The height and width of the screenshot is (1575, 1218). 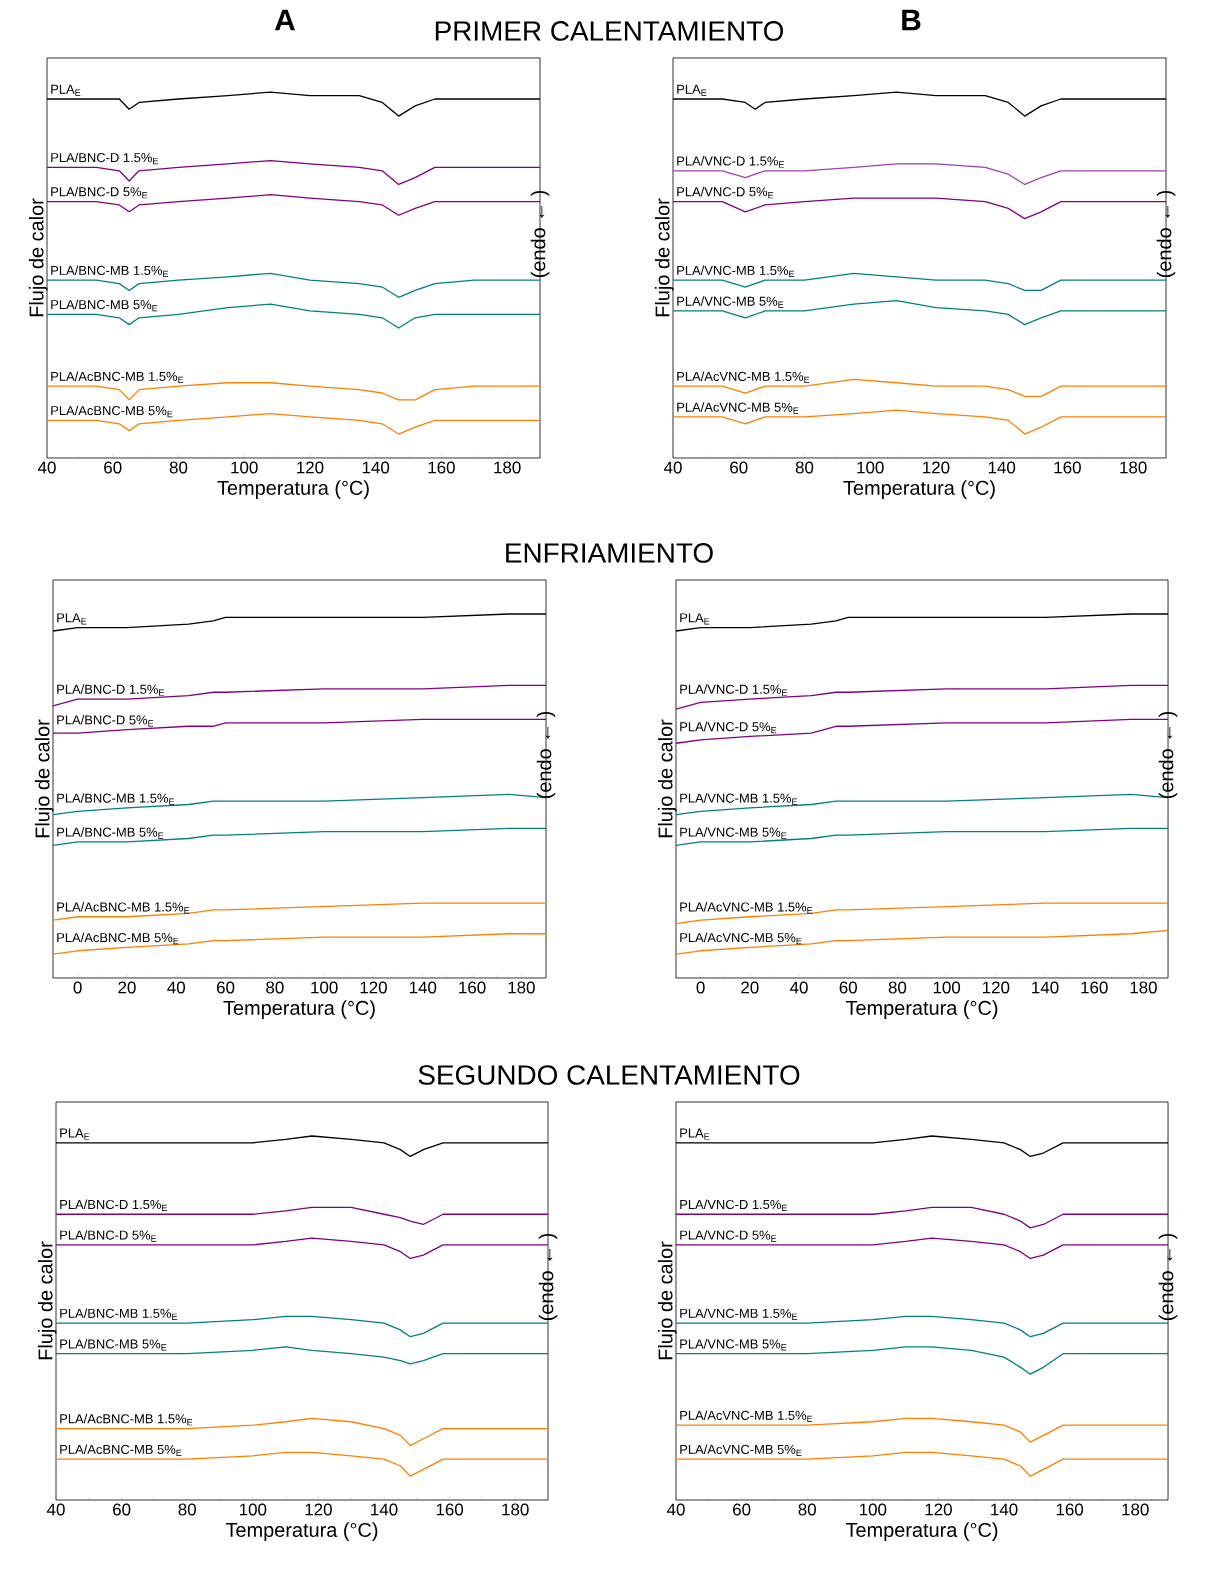 I want to click on text: SEGUNDO CALENTAMIENTO, so click(x=609, y=1075).